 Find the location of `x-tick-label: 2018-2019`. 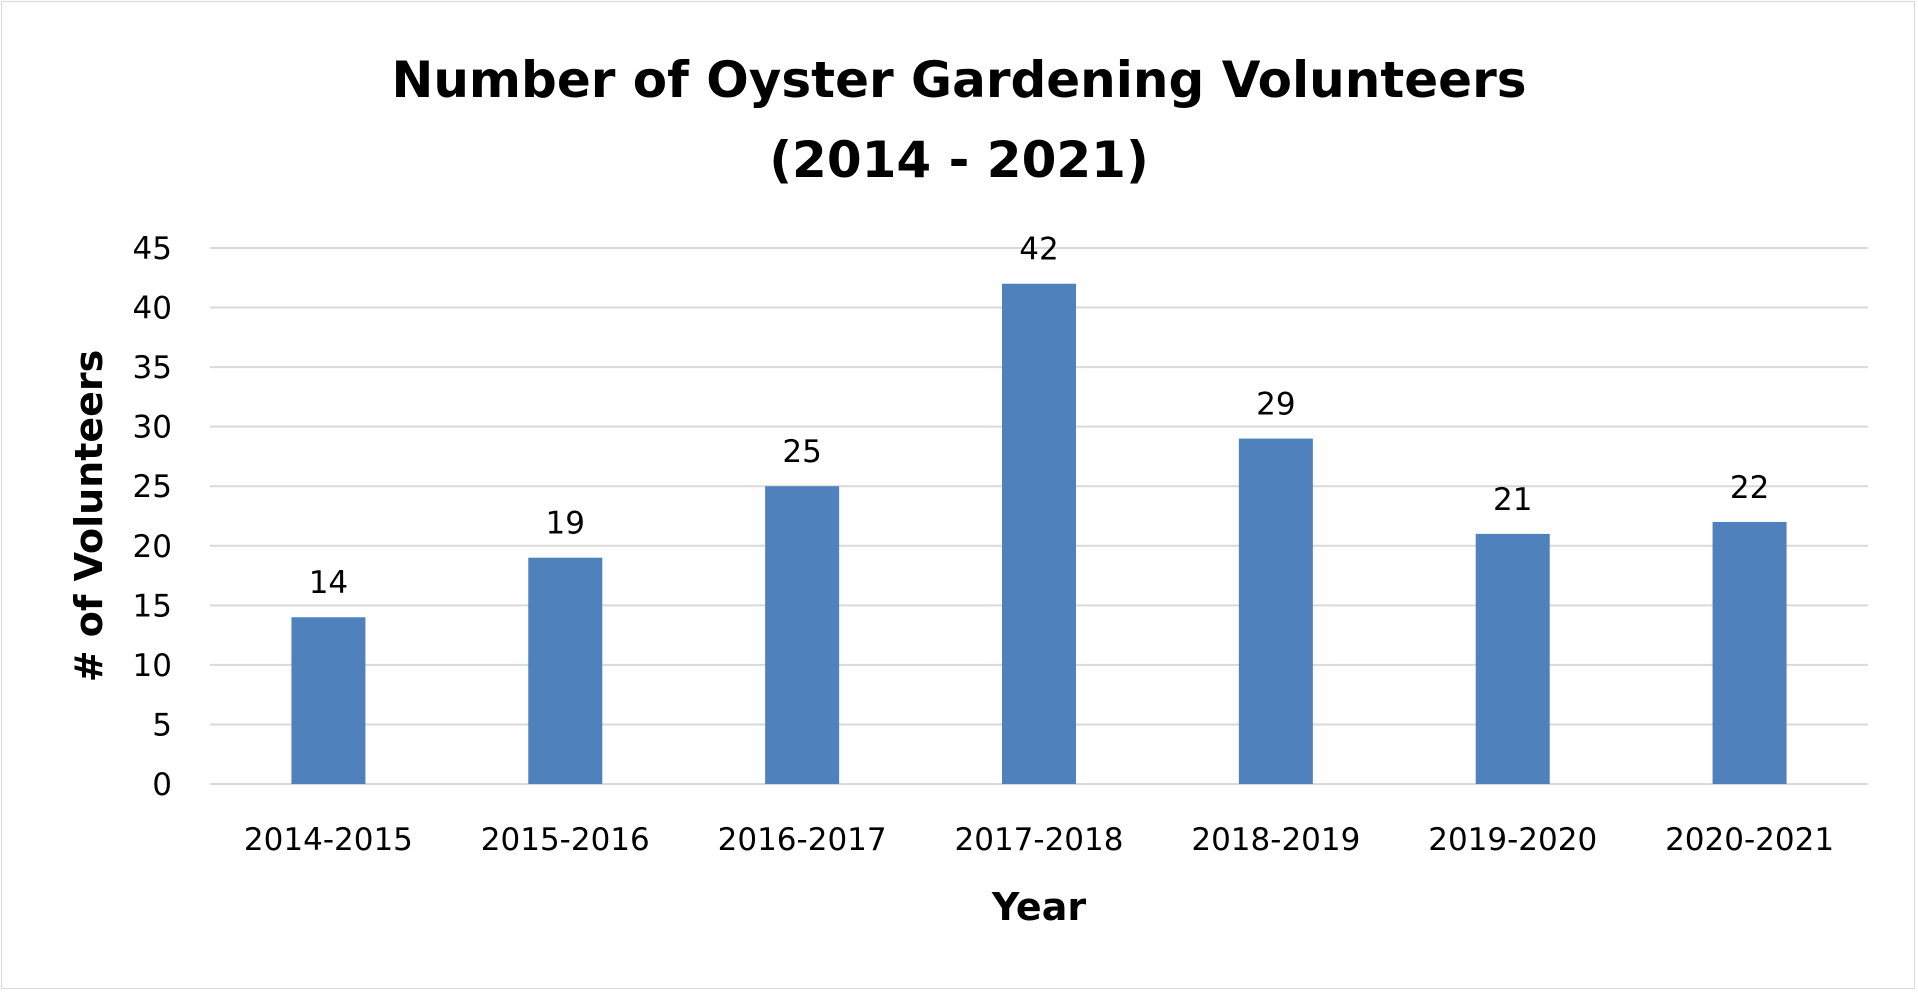

x-tick-label: 2018-2019 is located at coordinates (1275, 840).